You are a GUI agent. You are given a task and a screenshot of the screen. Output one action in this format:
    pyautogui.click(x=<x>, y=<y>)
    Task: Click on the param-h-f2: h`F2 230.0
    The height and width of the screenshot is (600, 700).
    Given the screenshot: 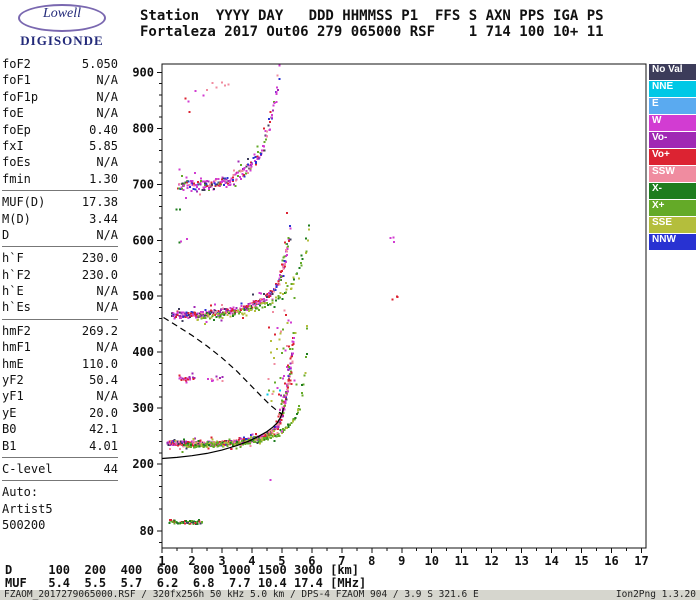 What is the action you would take?
    pyautogui.click(x=60, y=275)
    